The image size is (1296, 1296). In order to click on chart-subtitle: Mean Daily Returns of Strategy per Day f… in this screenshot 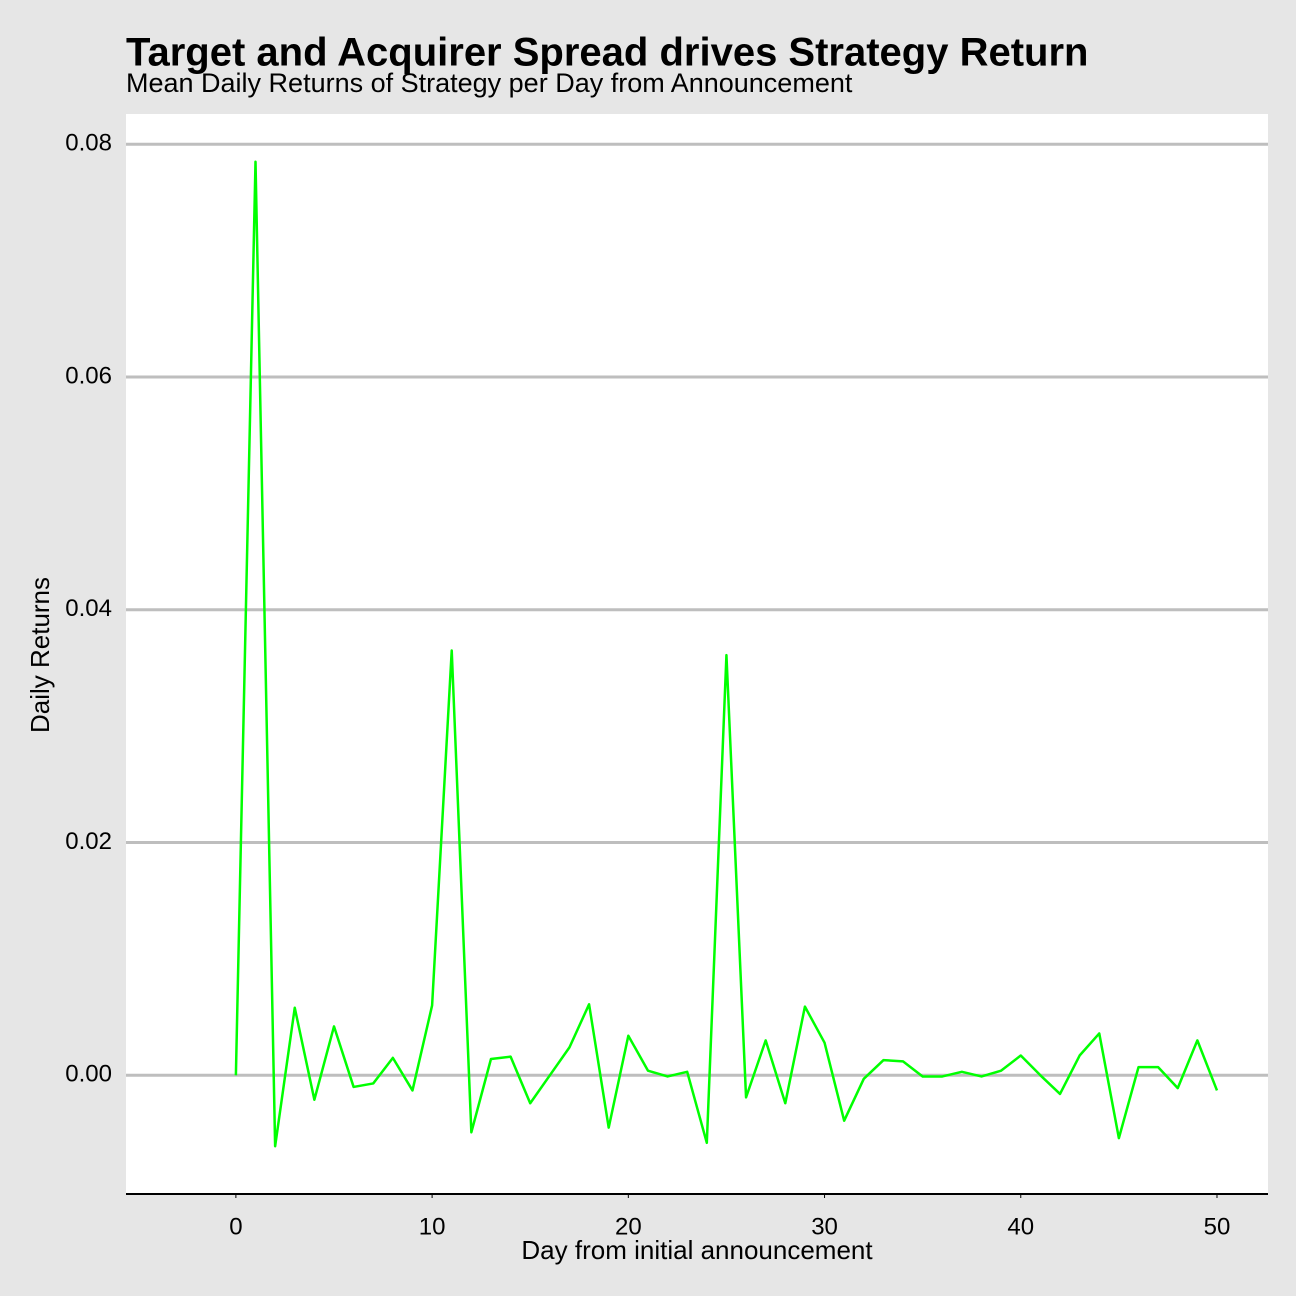, I will do `click(489, 83)`.